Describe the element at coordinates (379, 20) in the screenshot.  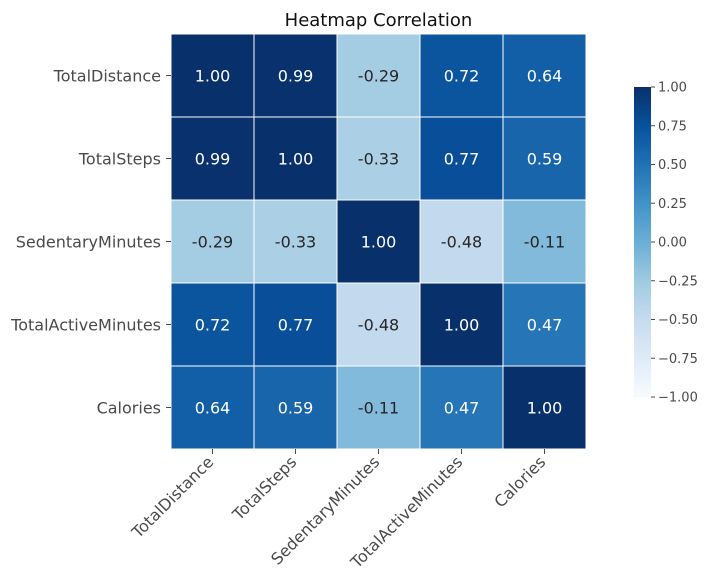
I see `chart-title: Heatmap Correlation` at that location.